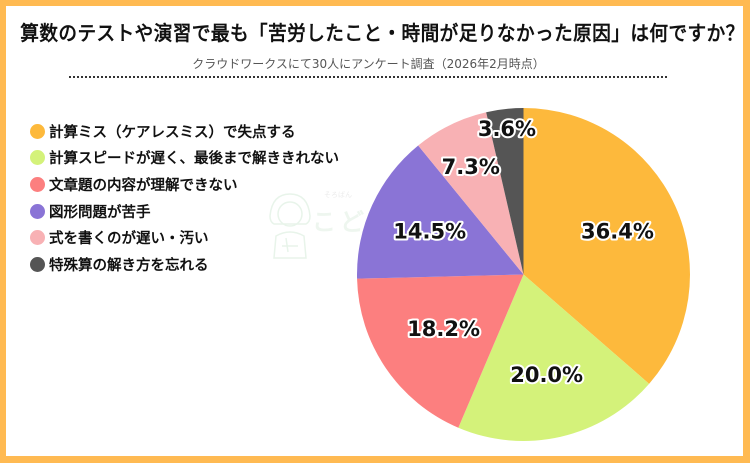 The height and width of the screenshot is (463, 750). What do you see at coordinates (368, 64) in the screenshot?
I see `chart-subtitle: クラウドワークスにて30人にアンケート調査（2026年2月時点）` at bounding box center [368, 64].